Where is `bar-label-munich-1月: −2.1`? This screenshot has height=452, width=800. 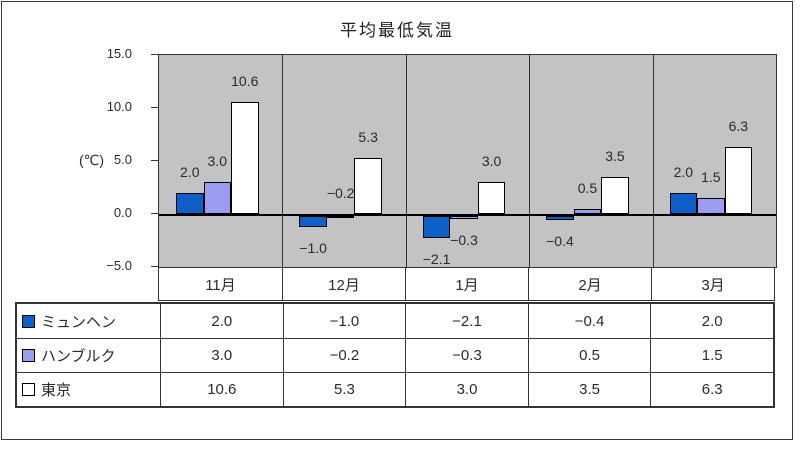
bar-label-munich-1月: −2.1 is located at coordinates (436, 259).